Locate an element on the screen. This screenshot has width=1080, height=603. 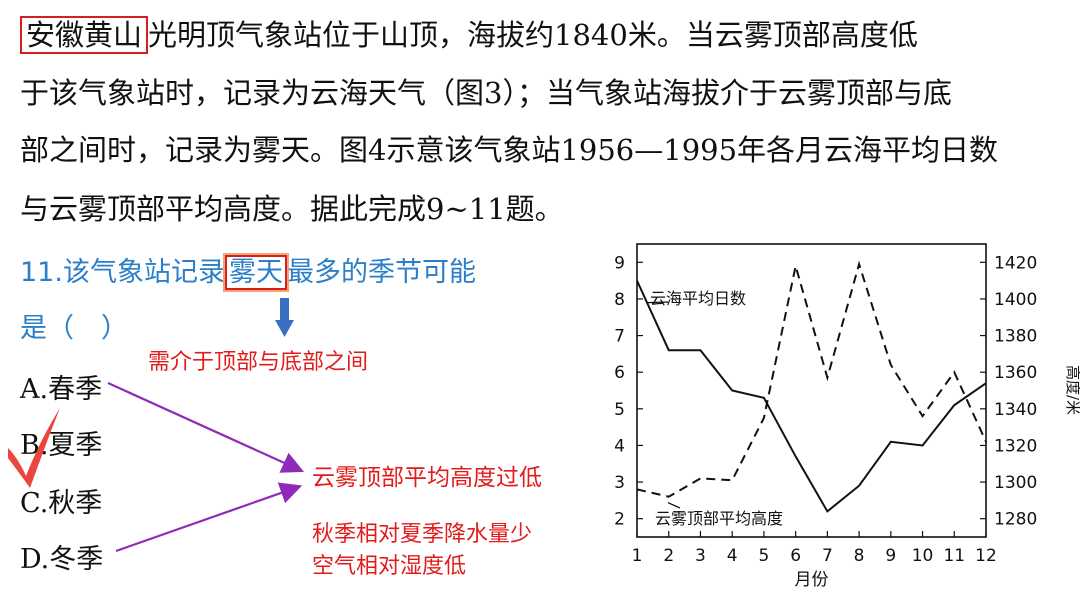
x-tick-label: 12 is located at coordinates (986, 556).